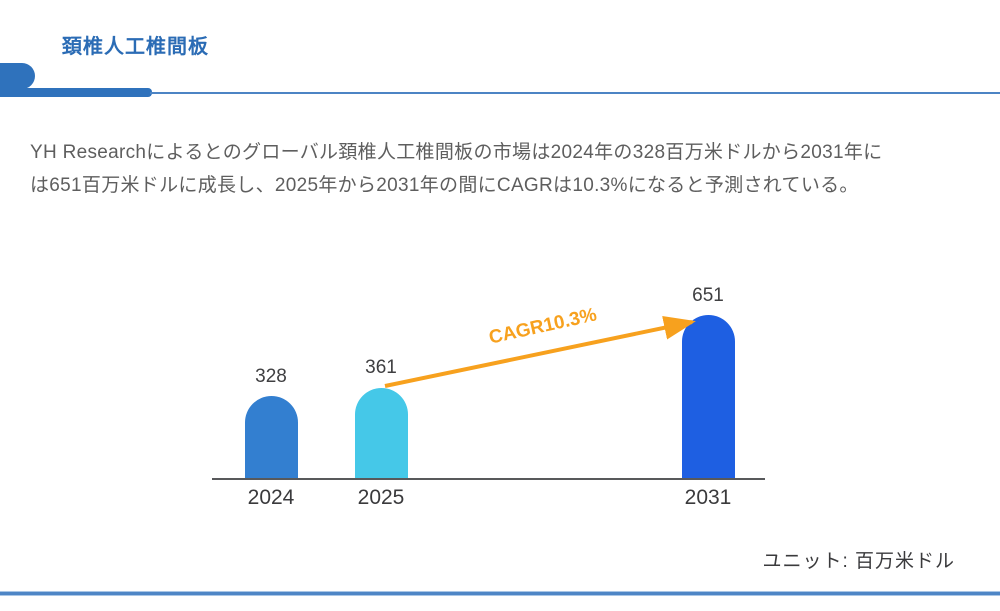 This screenshot has height=611, width=1000. Describe the element at coordinates (271, 376) in the screenshot. I see `bar-value-2024: 328` at that location.